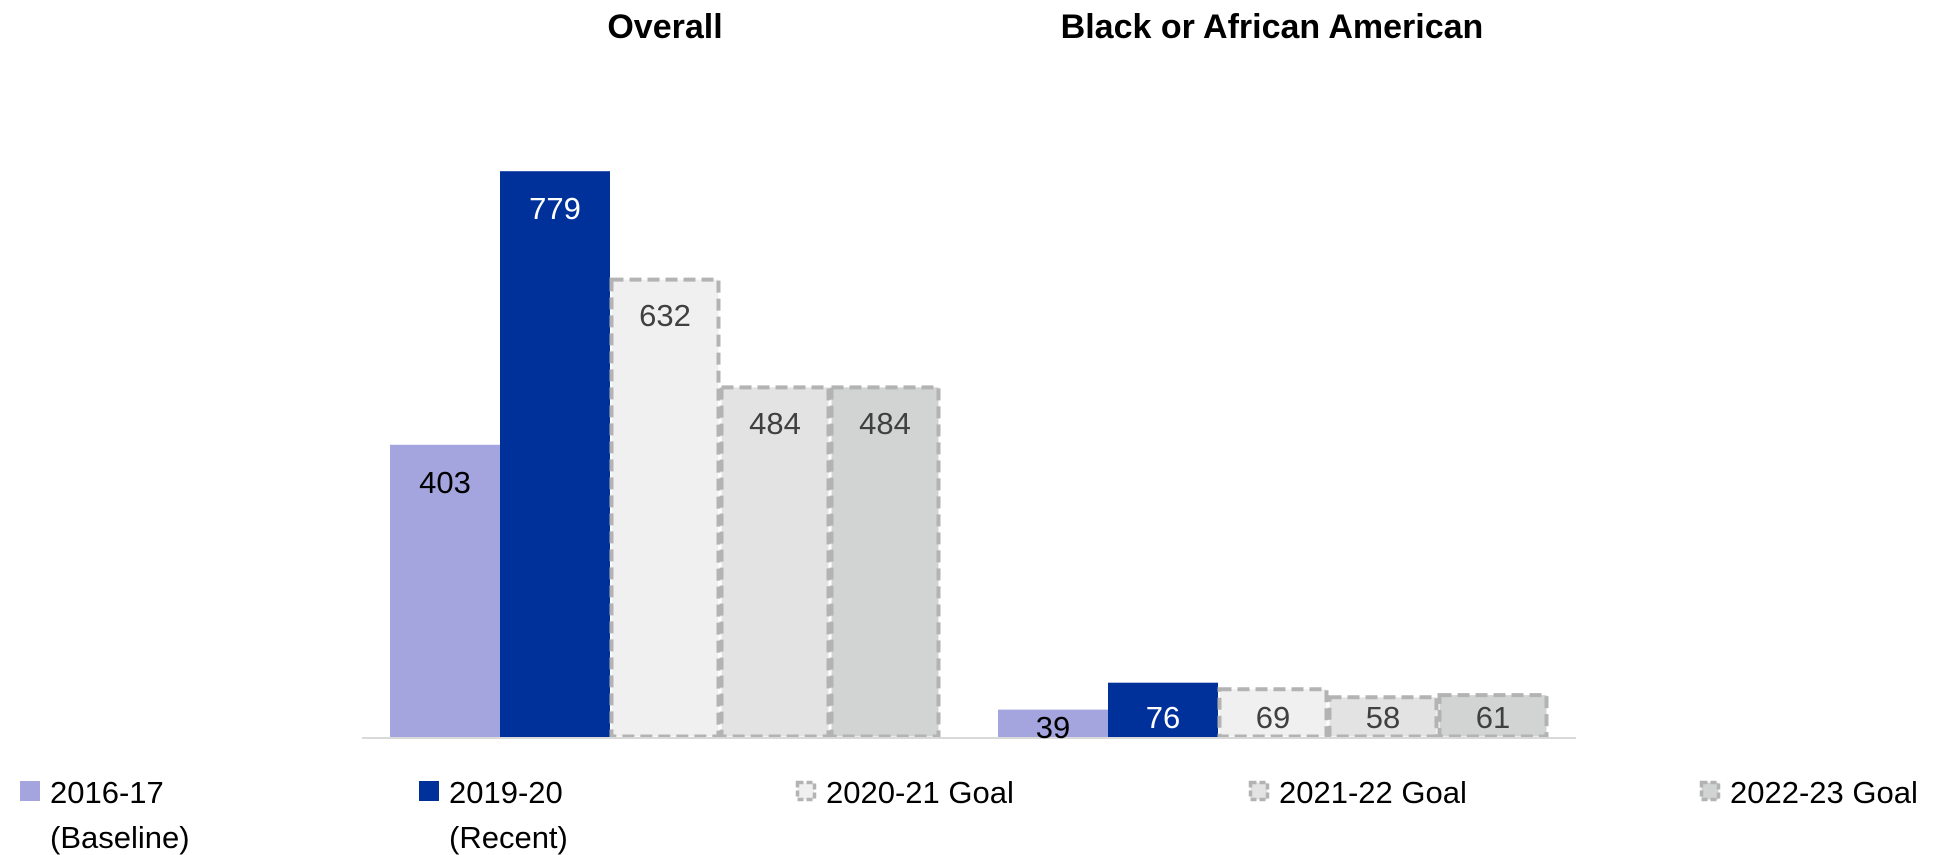 This screenshot has height=855, width=1949. I want to click on legend-swatch-2019-20-recent, so click(429, 791).